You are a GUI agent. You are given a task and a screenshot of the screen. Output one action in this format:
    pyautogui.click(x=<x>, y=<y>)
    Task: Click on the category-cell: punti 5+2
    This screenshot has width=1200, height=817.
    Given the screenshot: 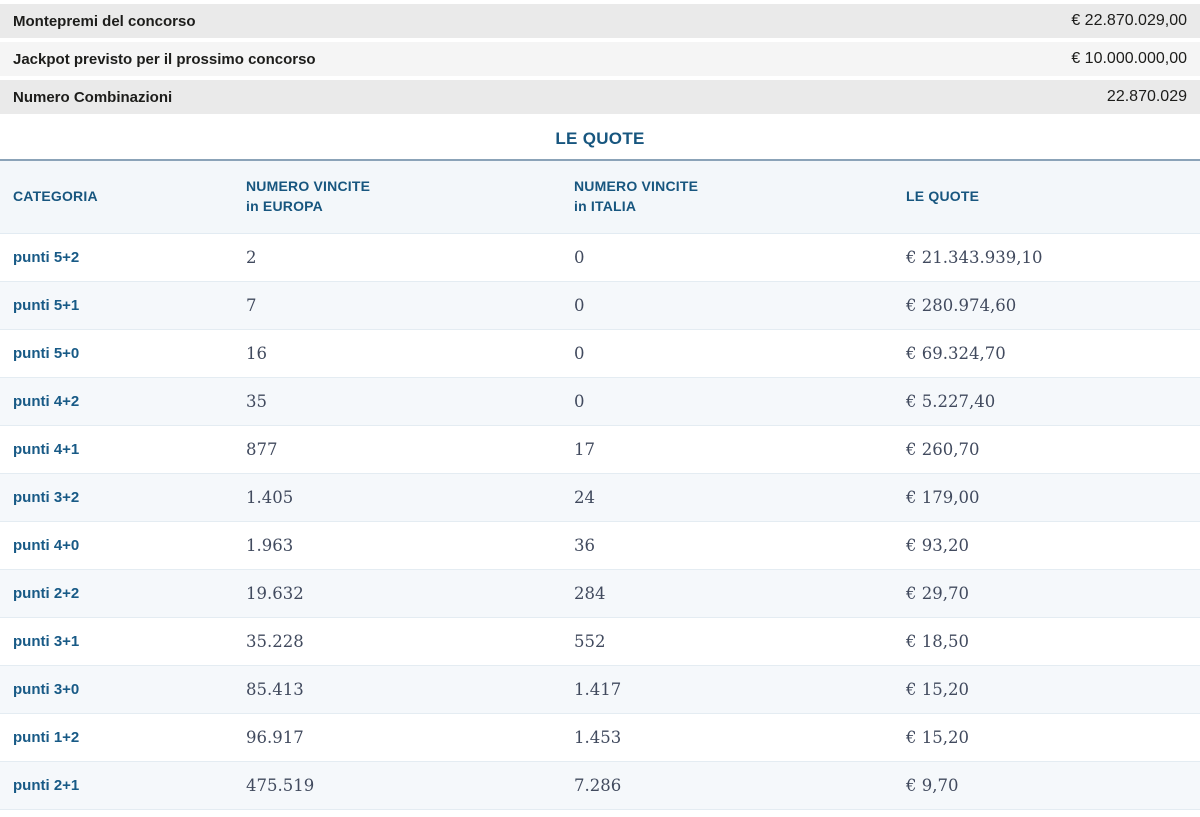 What is the action you would take?
    pyautogui.click(x=116, y=257)
    